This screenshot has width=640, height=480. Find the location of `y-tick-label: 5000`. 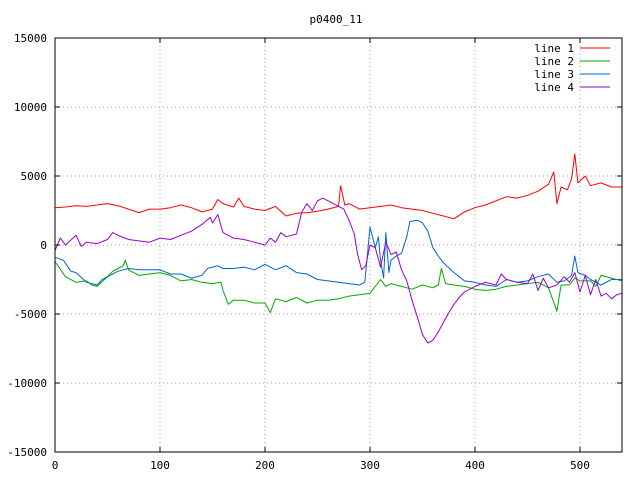

y-tick-label: 5000 is located at coordinates (34, 176).